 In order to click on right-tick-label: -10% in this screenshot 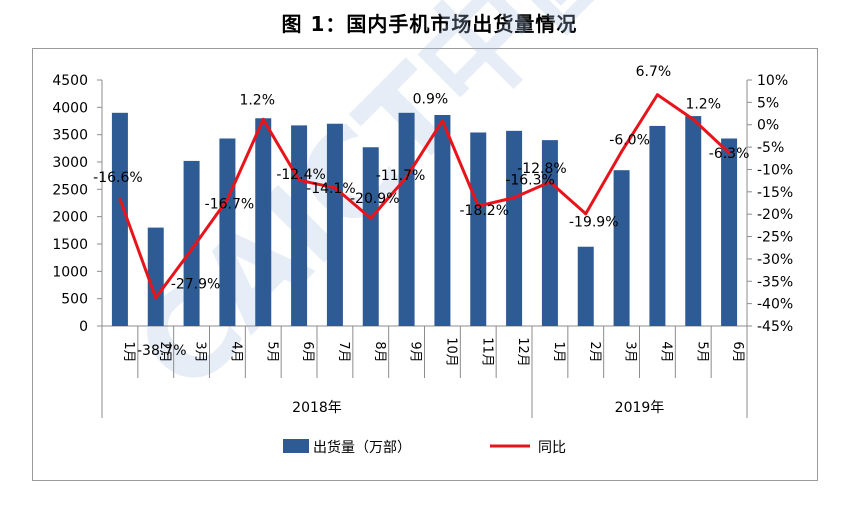, I will do `click(775, 170)`.